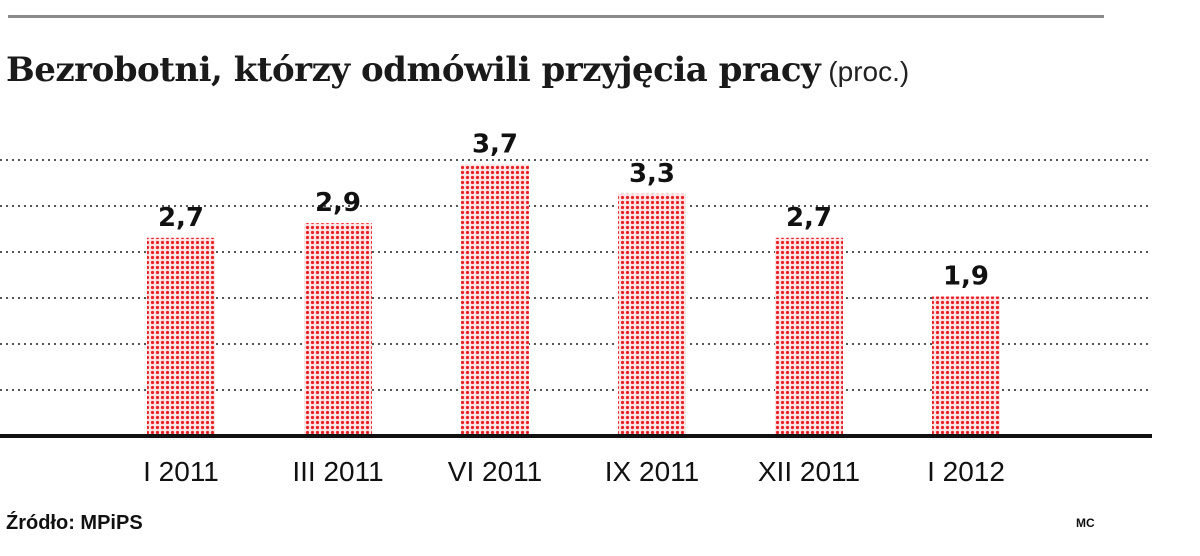 The image size is (1200, 556). I want to click on bar-value-label: 2,9, so click(338, 203).